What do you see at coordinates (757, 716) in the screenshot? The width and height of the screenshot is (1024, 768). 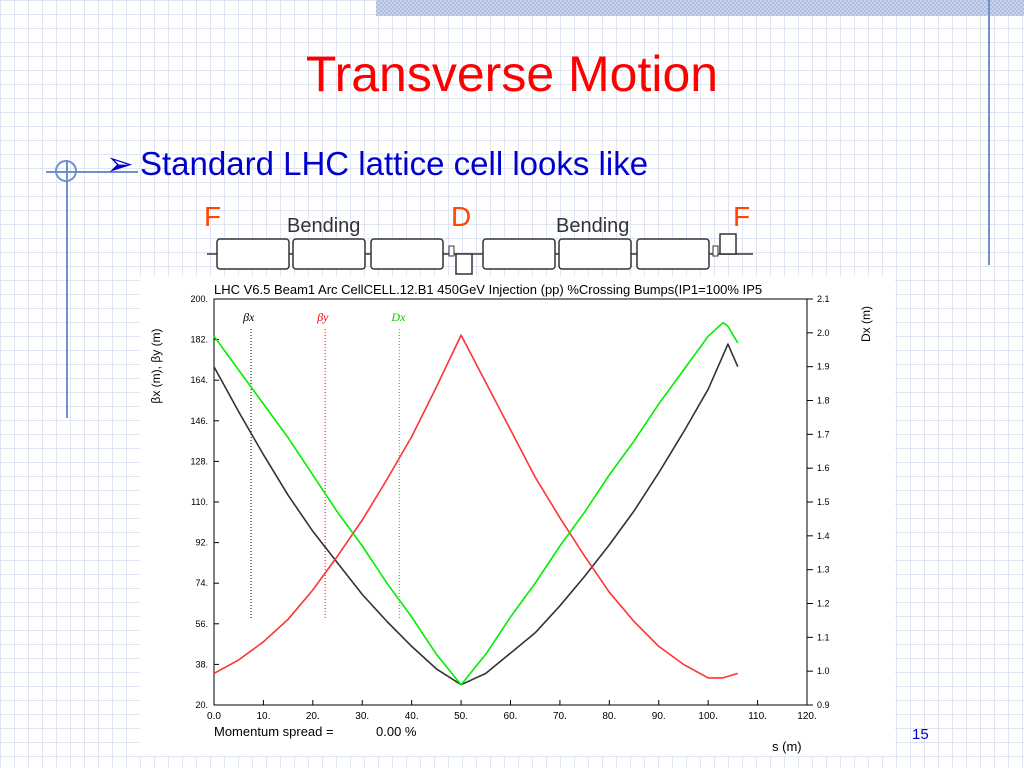 I see `x-tick-label: 110.` at bounding box center [757, 716].